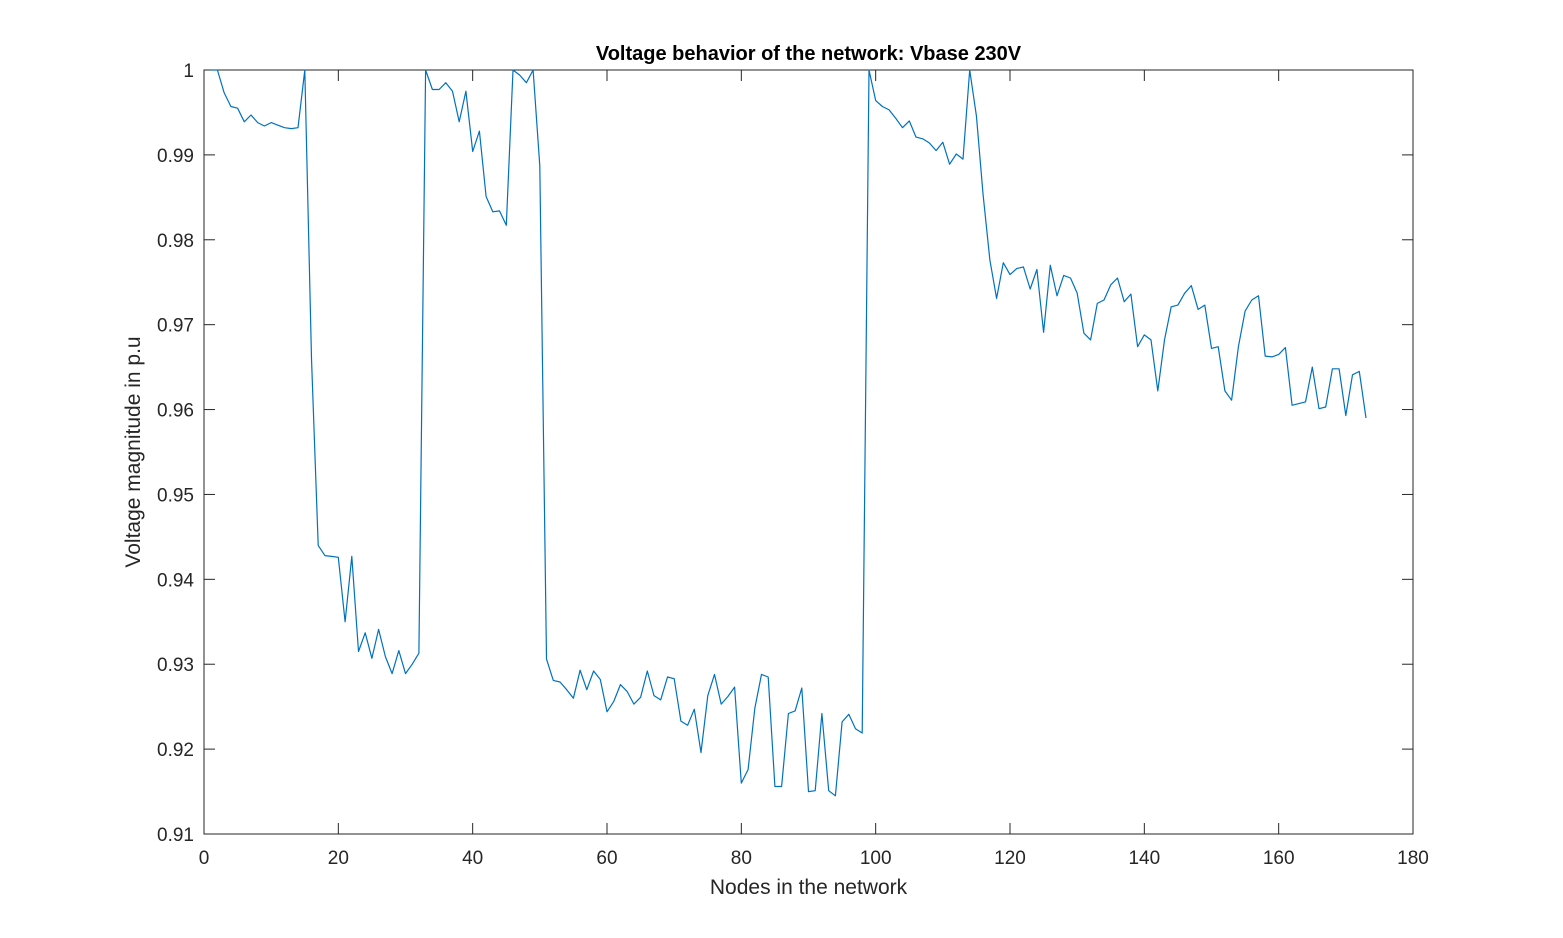  What do you see at coordinates (809, 887) in the screenshot?
I see `x-axis-label: Nodes in the network` at bounding box center [809, 887].